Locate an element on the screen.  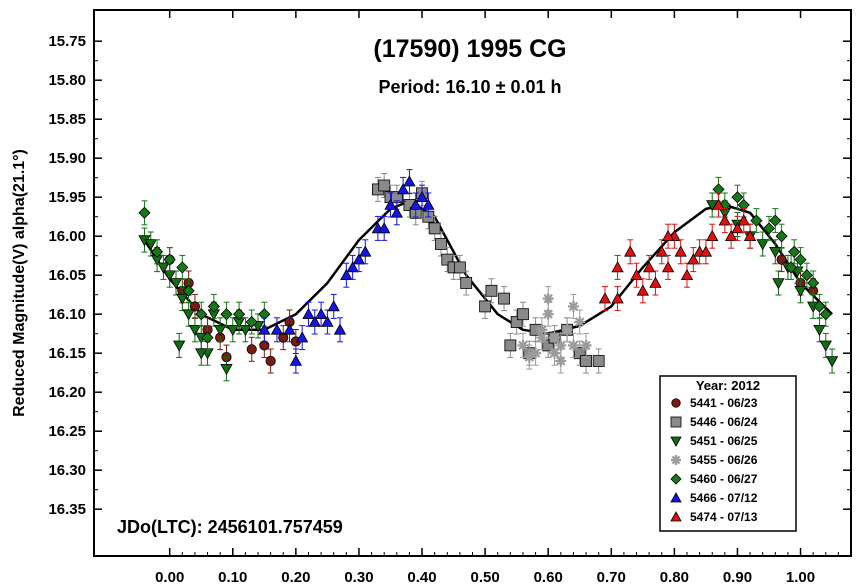
legend-label: 5474 - 07/13 is located at coordinates (724, 517).